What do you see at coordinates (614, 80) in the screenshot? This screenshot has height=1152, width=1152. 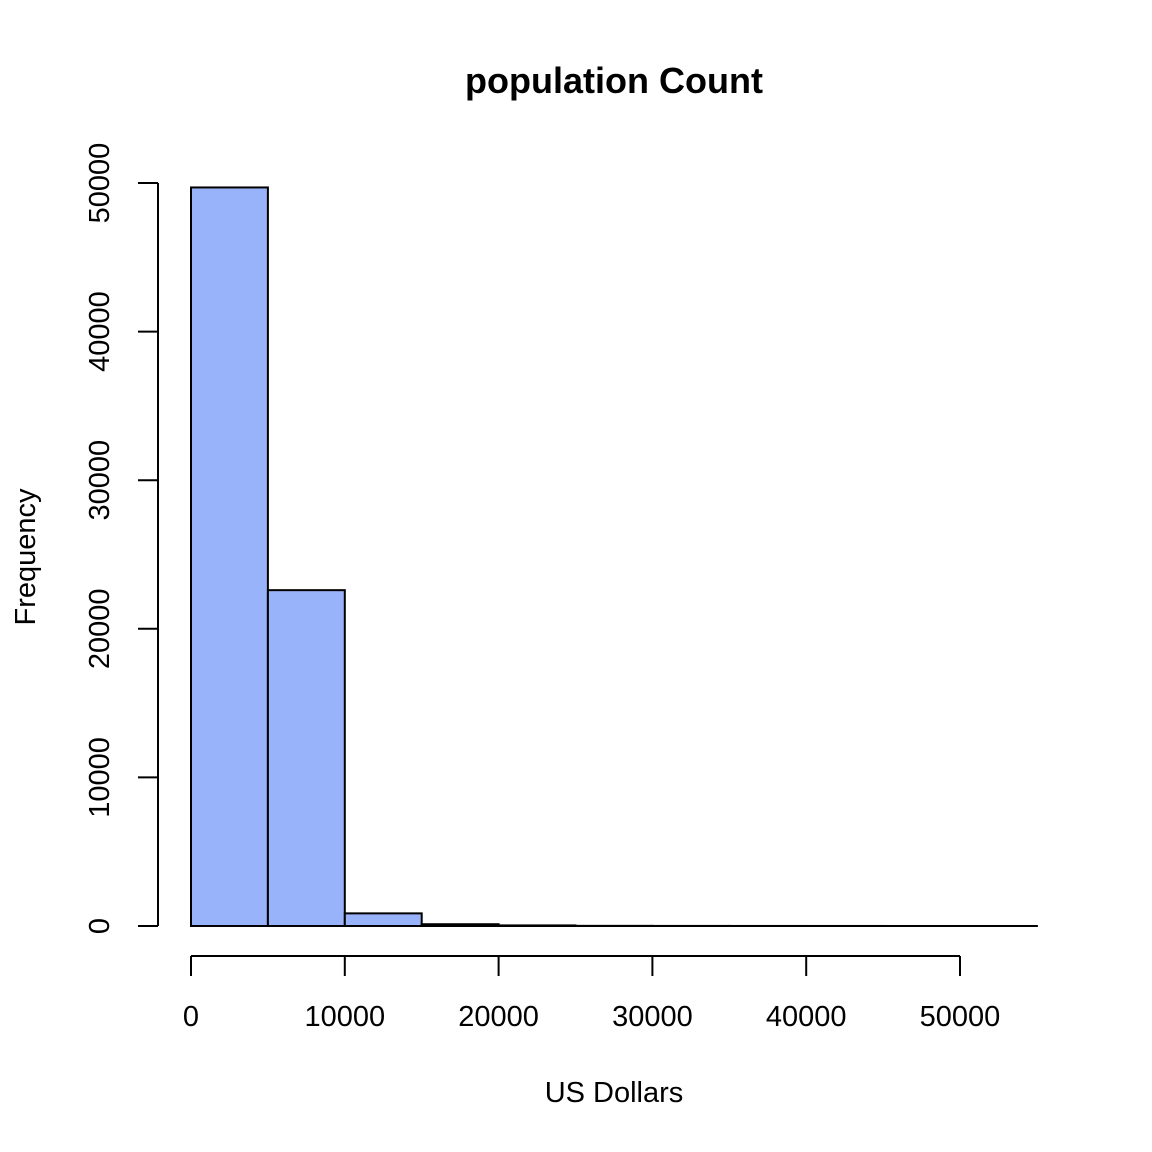 I see `chart-title: population Count` at bounding box center [614, 80].